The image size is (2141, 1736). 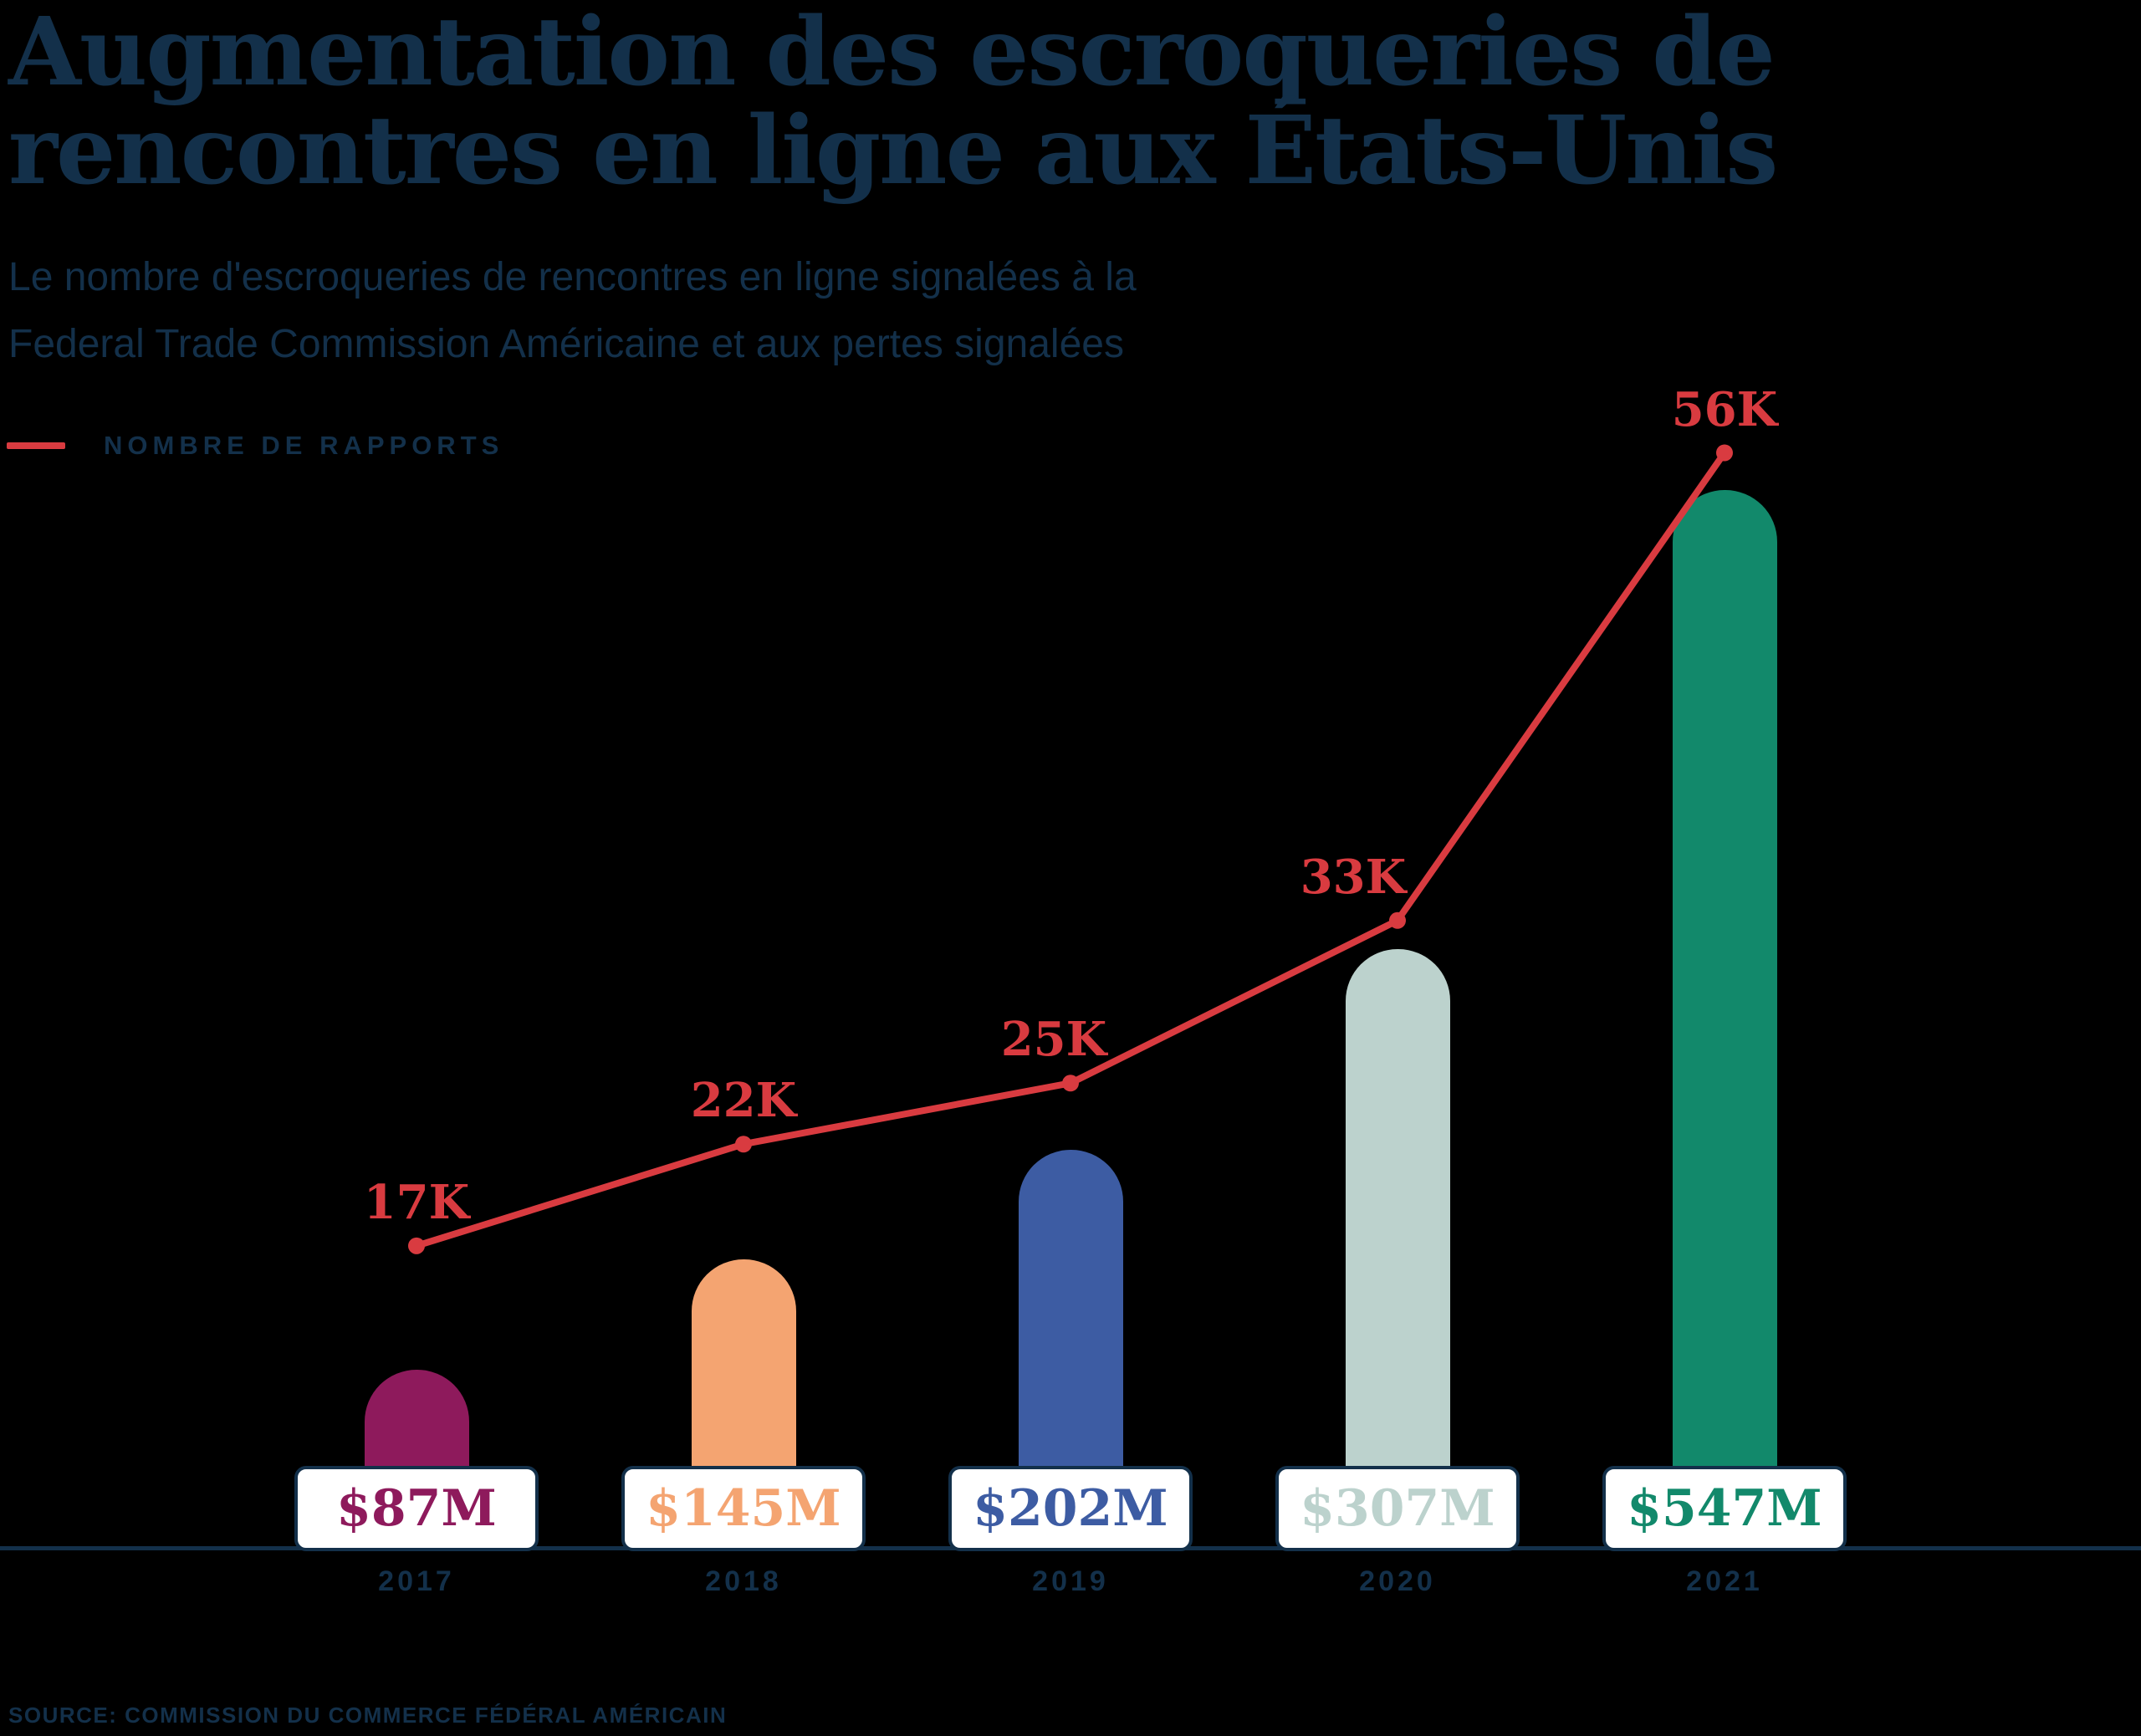 I want to click on reports-value-label-2018: 22K, so click(x=743, y=1101).